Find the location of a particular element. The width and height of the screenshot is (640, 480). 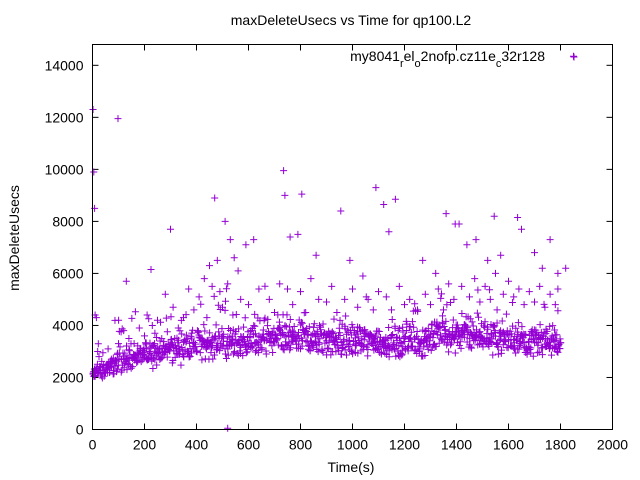

y-tick-label: 6000 is located at coordinates (67, 273).